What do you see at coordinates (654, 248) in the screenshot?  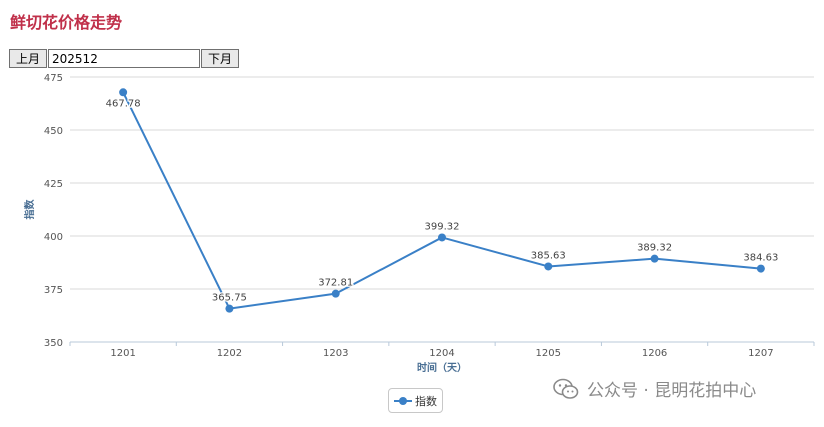 I see `data-label: 389.32` at bounding box center [654, 248].